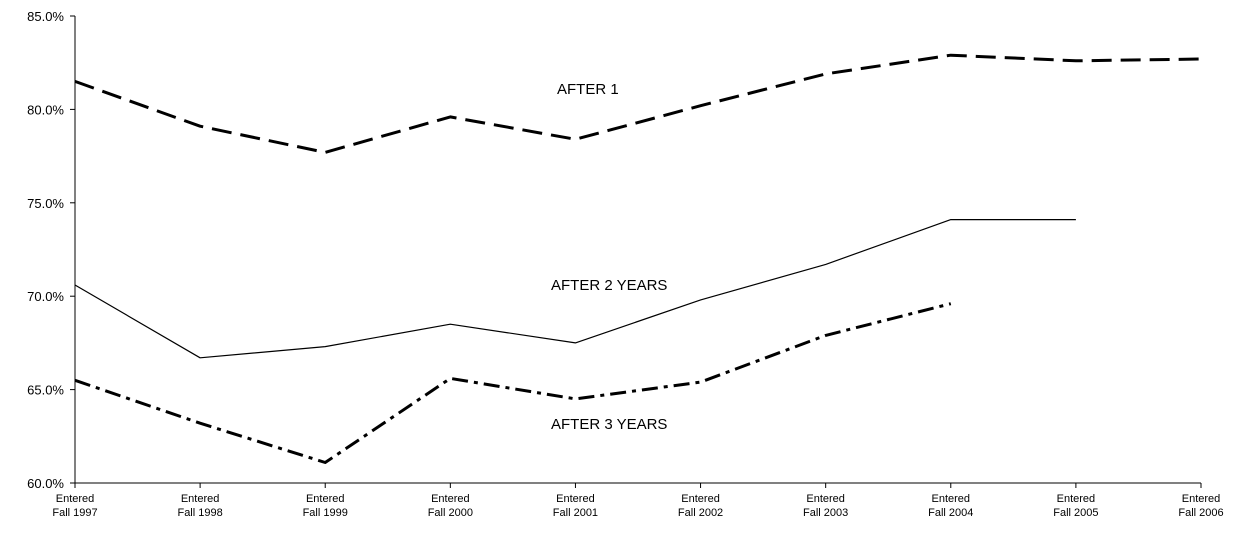  What do you see at coordinates (950, 513) in the screenshot?
I see `x-tick-label: Fall 2004` at bounding box center [950, 513].